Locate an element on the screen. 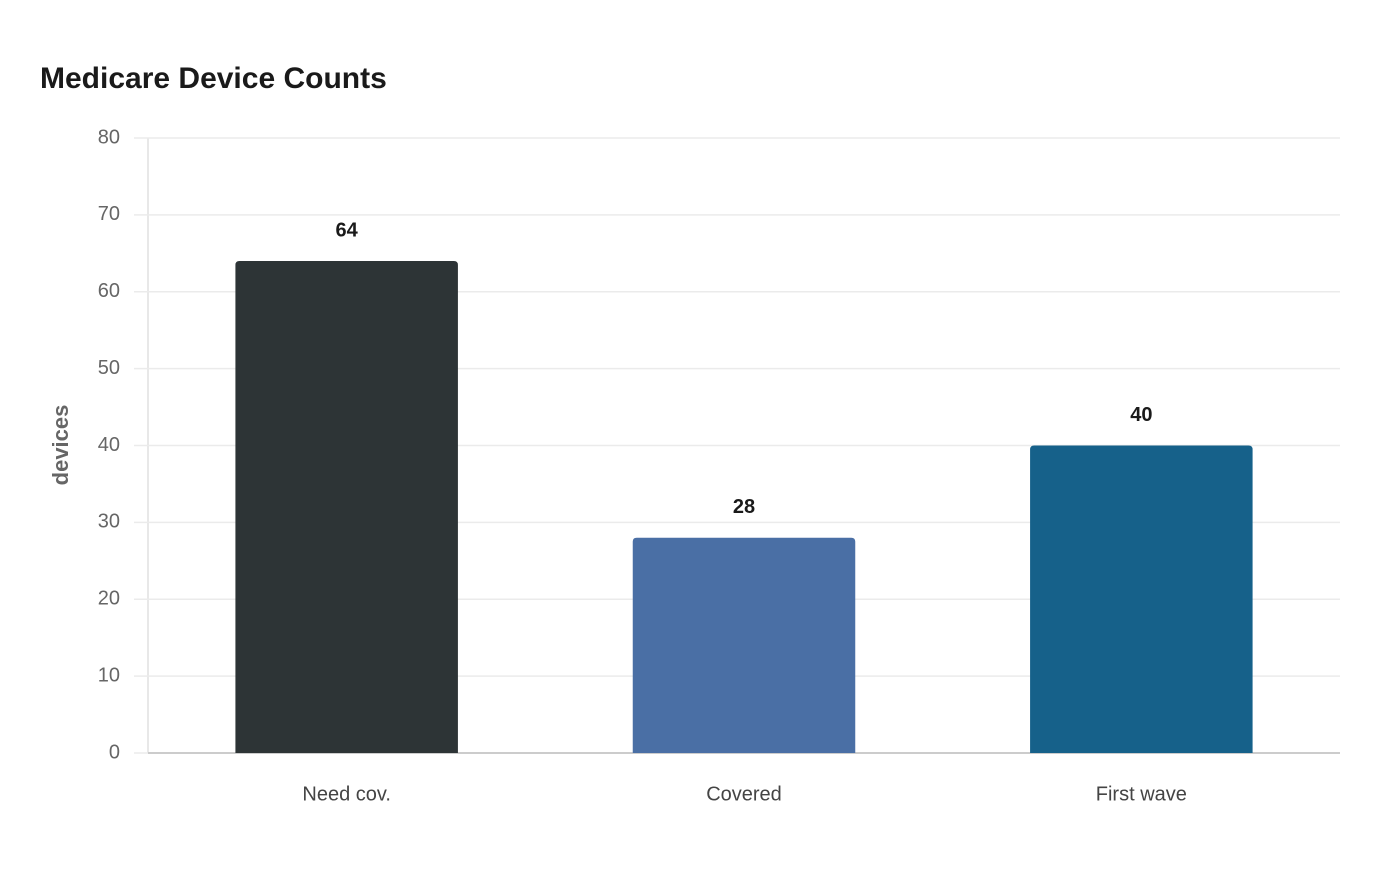 The width and height of the screenshot is (1400, 880). value-label: 40 is located at coordinates (1141, 415).